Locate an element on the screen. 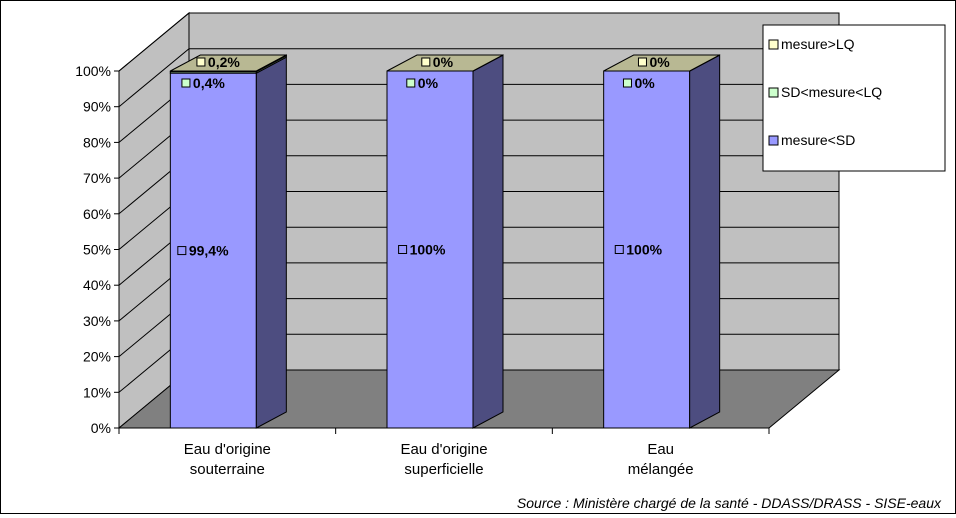 The width and height of the screenshot is (956, 518). y-tick-label: 90% is located at coordinates (97, 107).